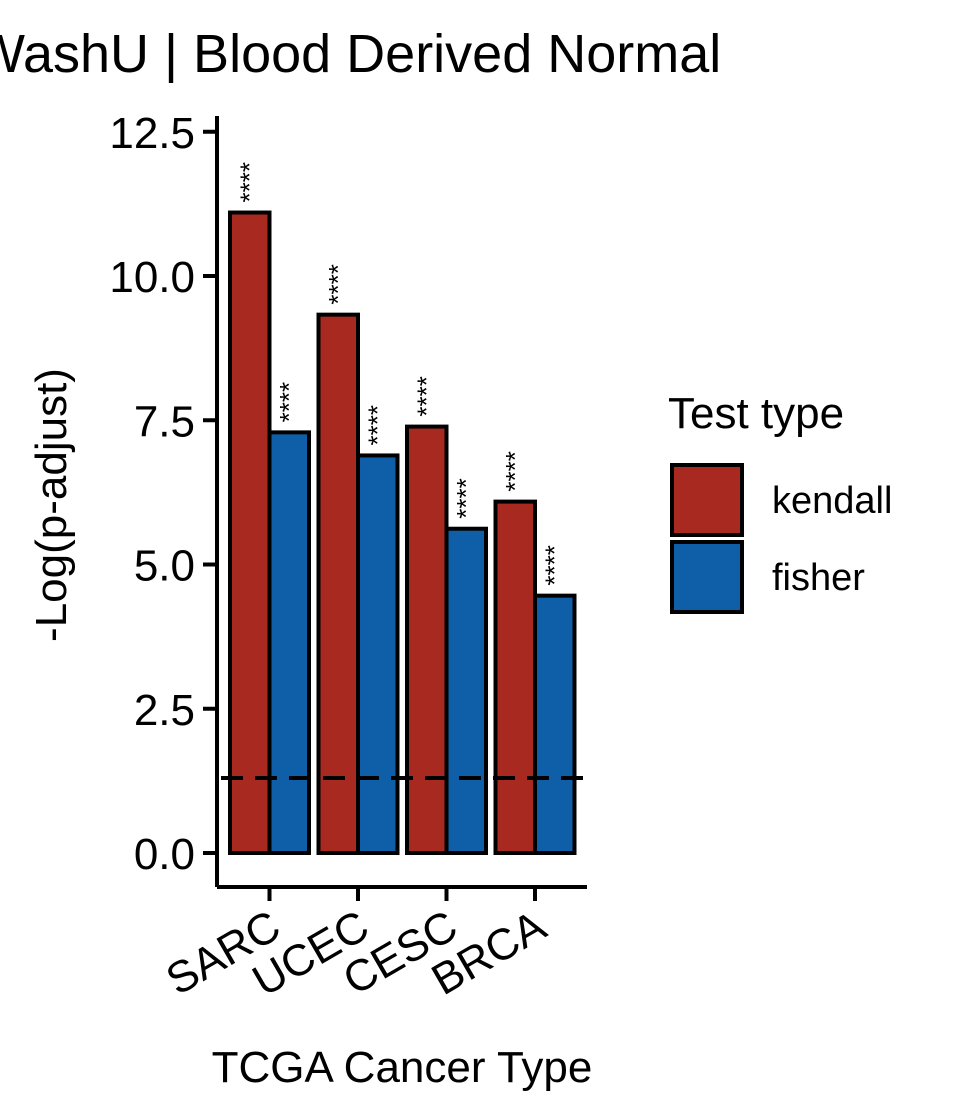  What do you see at coordinates (707, 577) in the screenshot?
I see `legend-key-fisher` at bounding box center [707, 577].